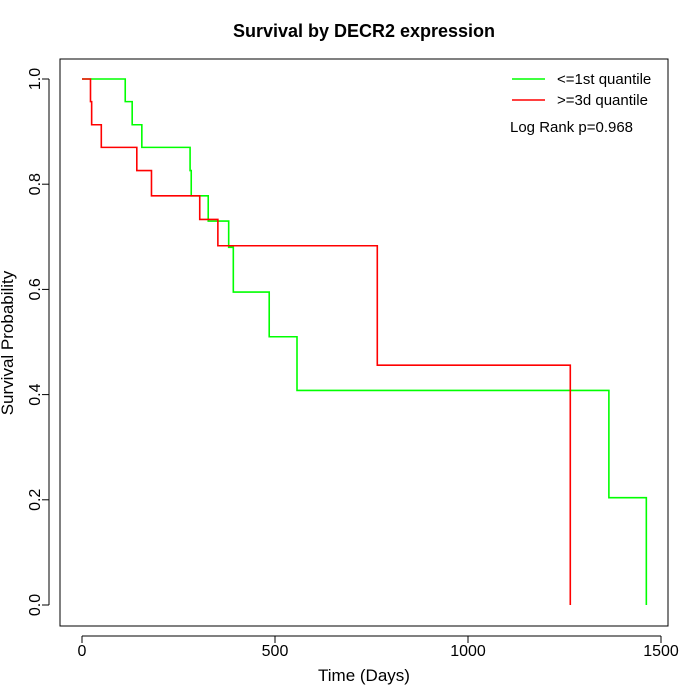 The image size is (700, 700). Describe the element at coordinates (364, 675) in the screenshot. I see `x-axis-title: Time (Days)` at that location.